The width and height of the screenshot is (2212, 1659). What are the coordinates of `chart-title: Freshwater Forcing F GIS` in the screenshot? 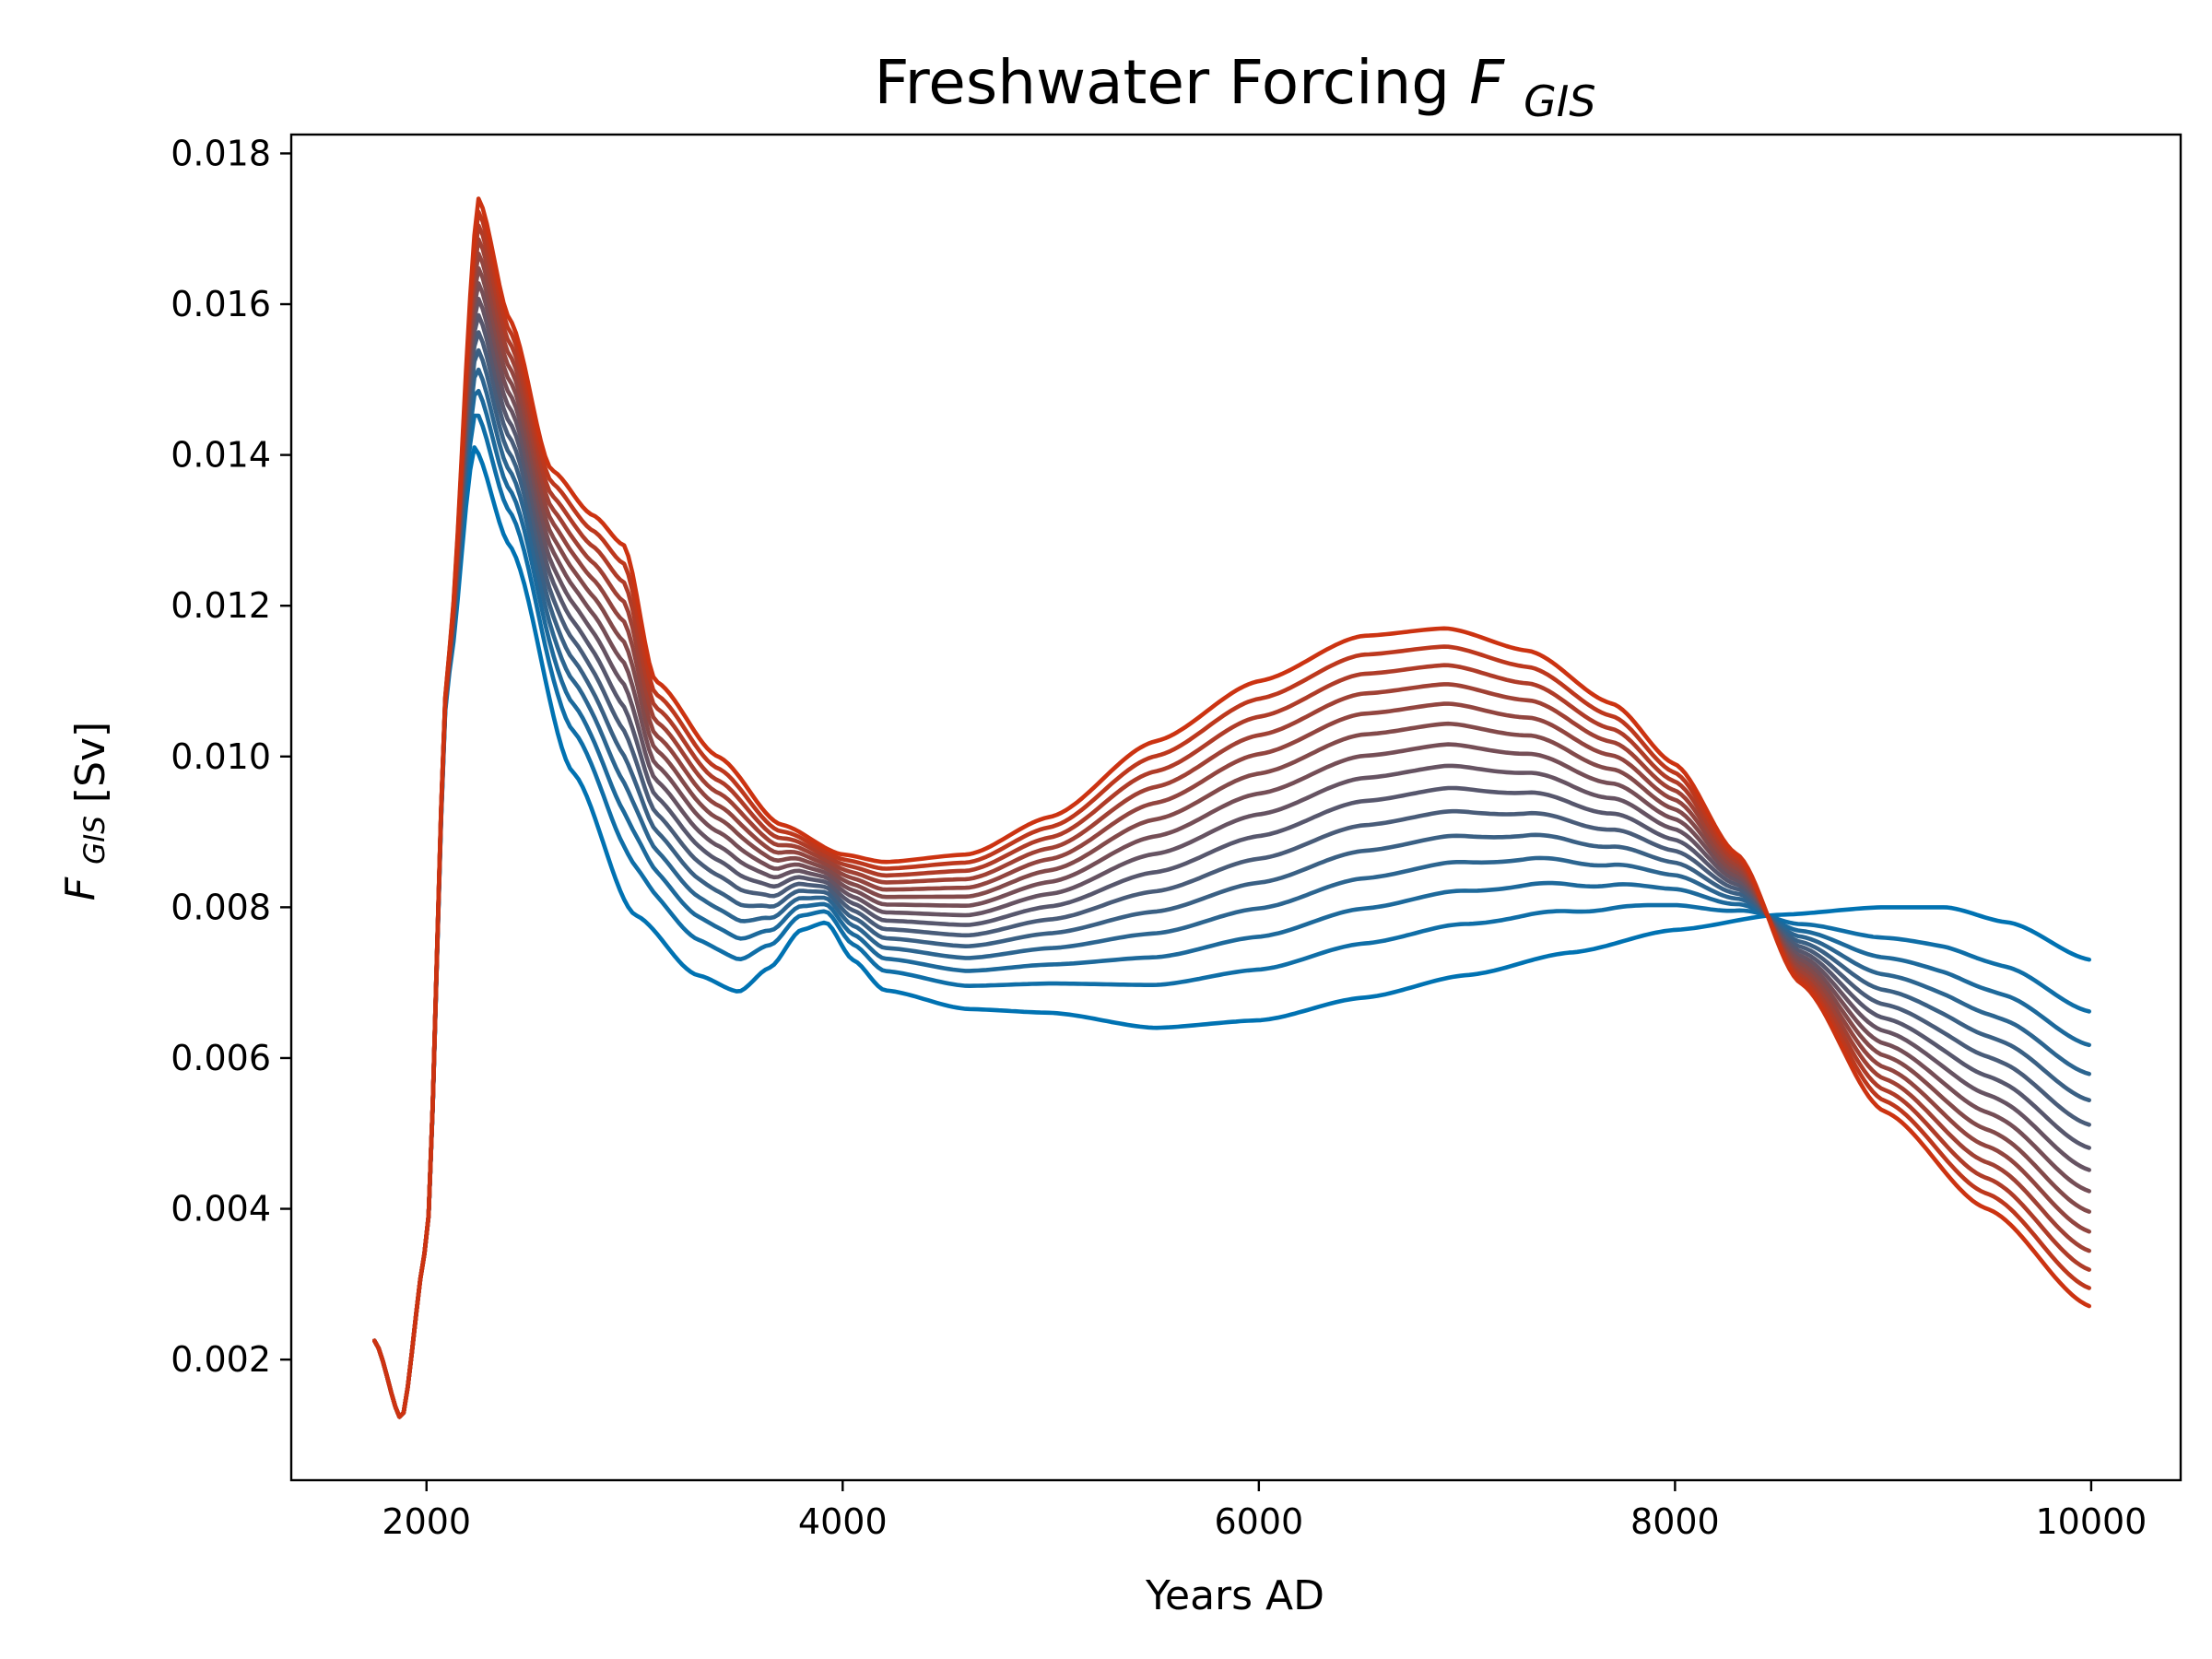 It's located at (1234, 86).